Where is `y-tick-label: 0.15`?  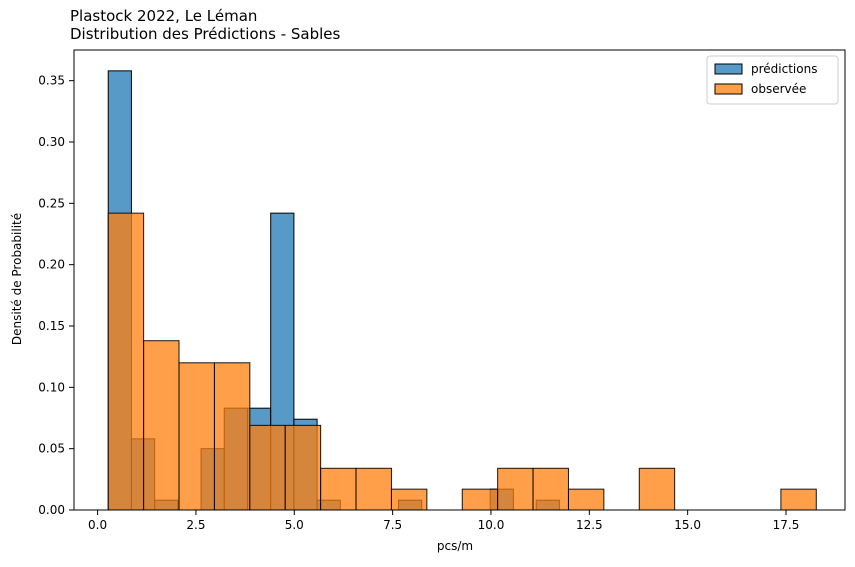 y-tick-label: 0.15 is located at coordinates (51, 326).